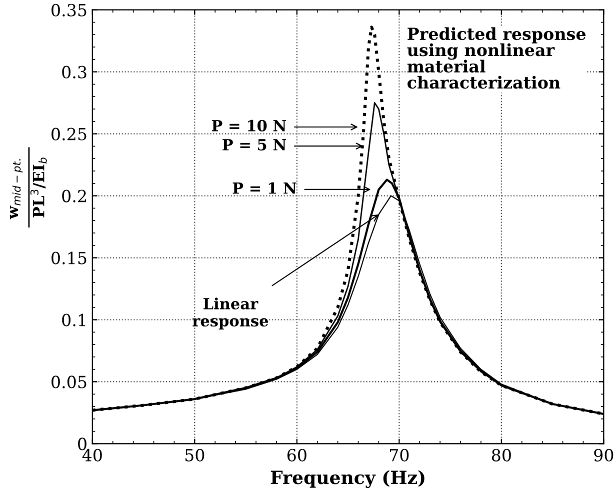  What do you see at coordinates (501, 455) in the screenshot?
I see `x-tick-label: 80` at bounding box center [501, 455].